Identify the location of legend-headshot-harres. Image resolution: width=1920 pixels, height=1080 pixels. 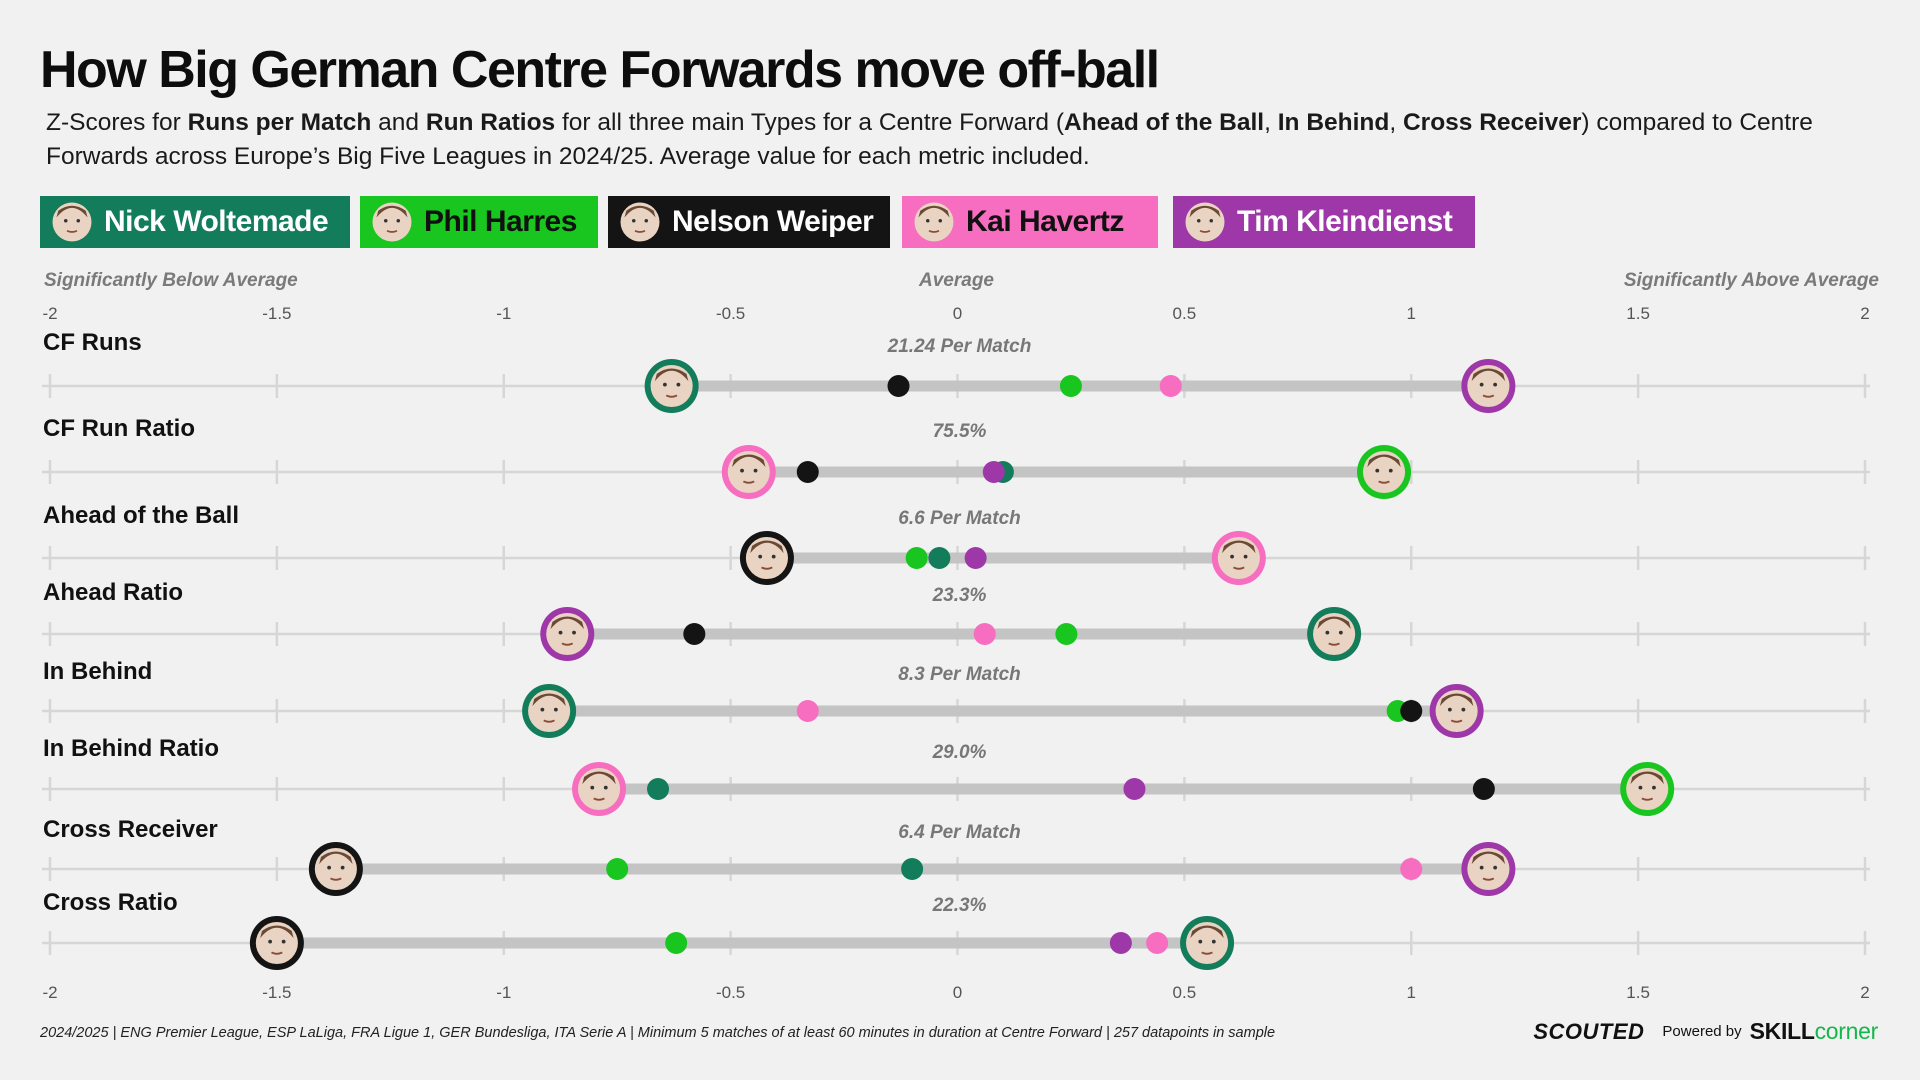
(392, 222).